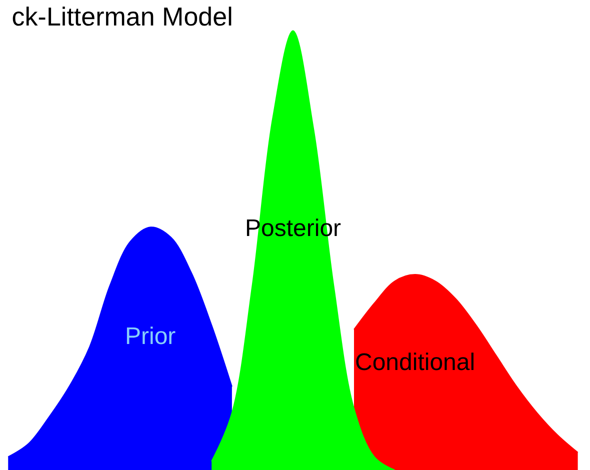  Describe the element at coordinates (150, 336) in the screenshot. I see `series-label: Prior` at that location.